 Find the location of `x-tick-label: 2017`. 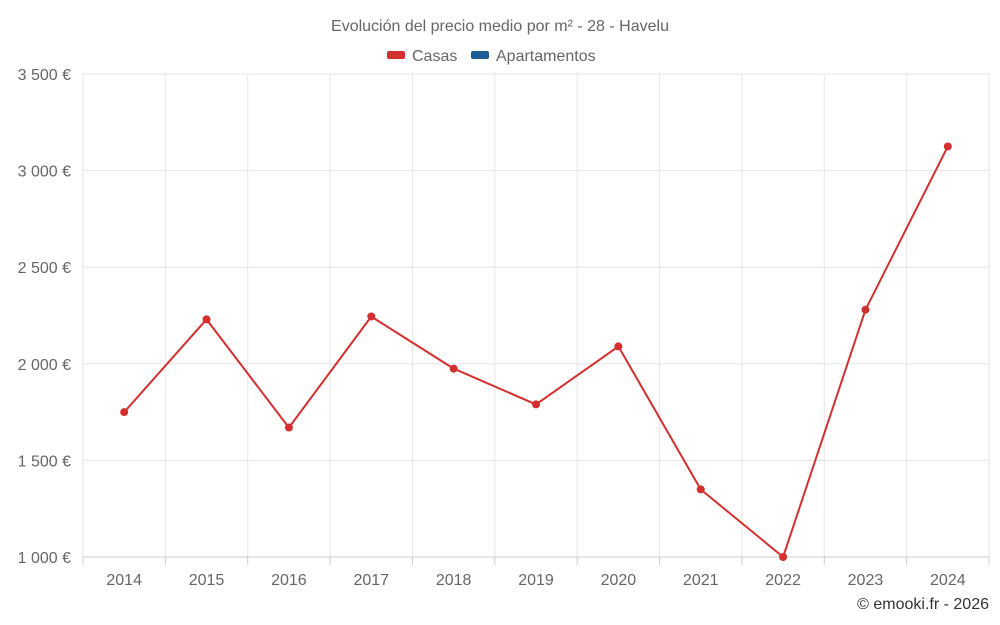

x-tick-label: 2017 is located at coordinates (371, 580).